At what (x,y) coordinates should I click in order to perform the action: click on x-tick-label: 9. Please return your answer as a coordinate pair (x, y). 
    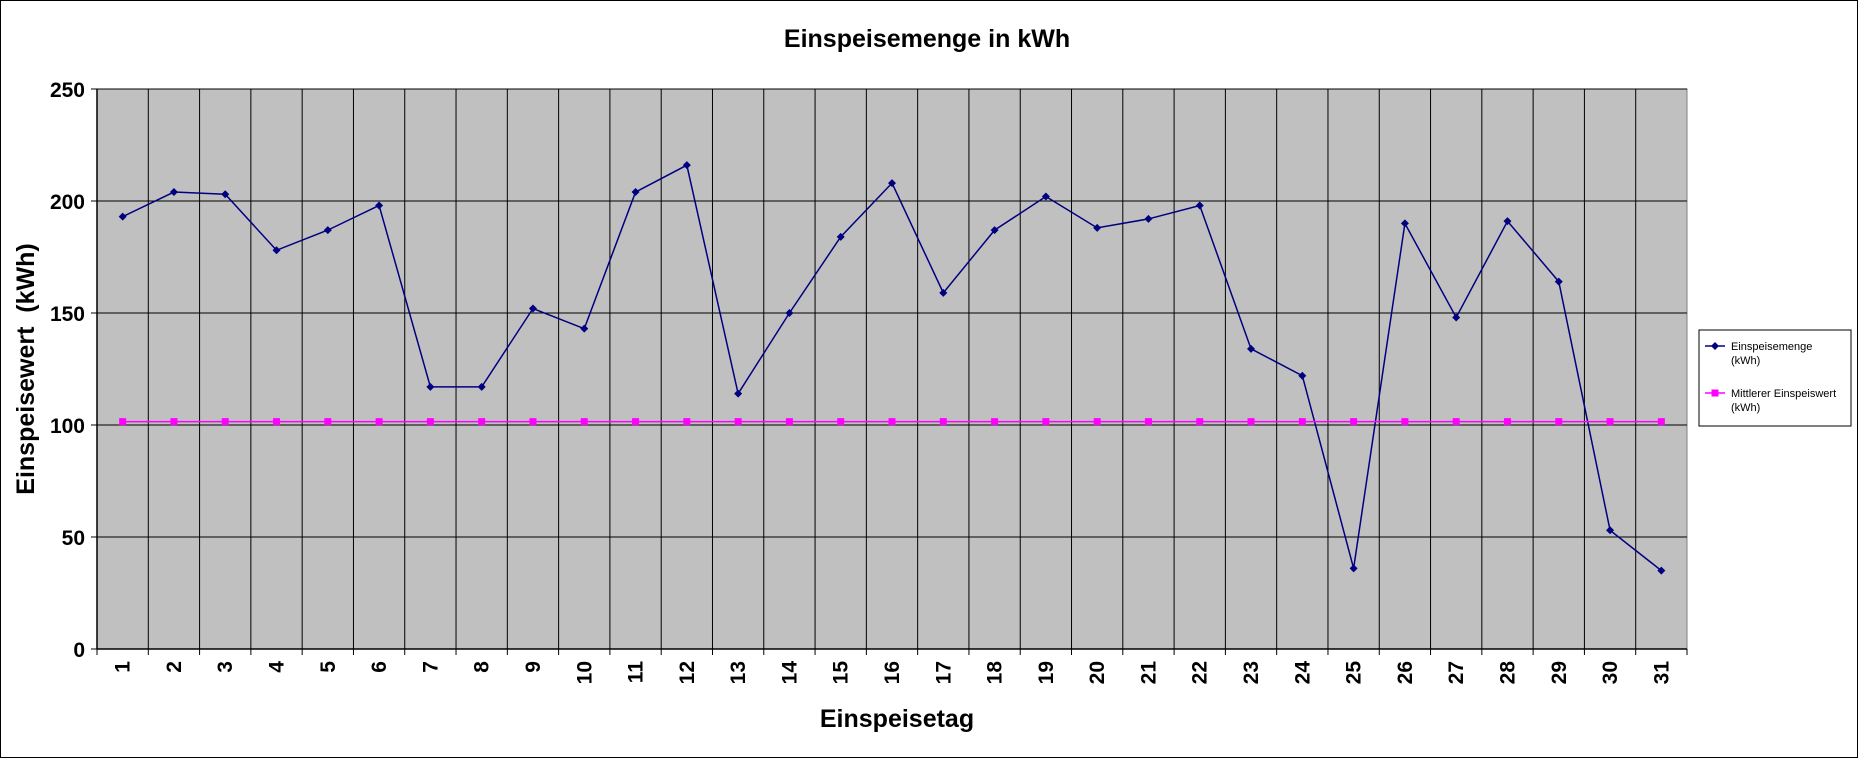
    Looking at the image, I should click on (533, 667).